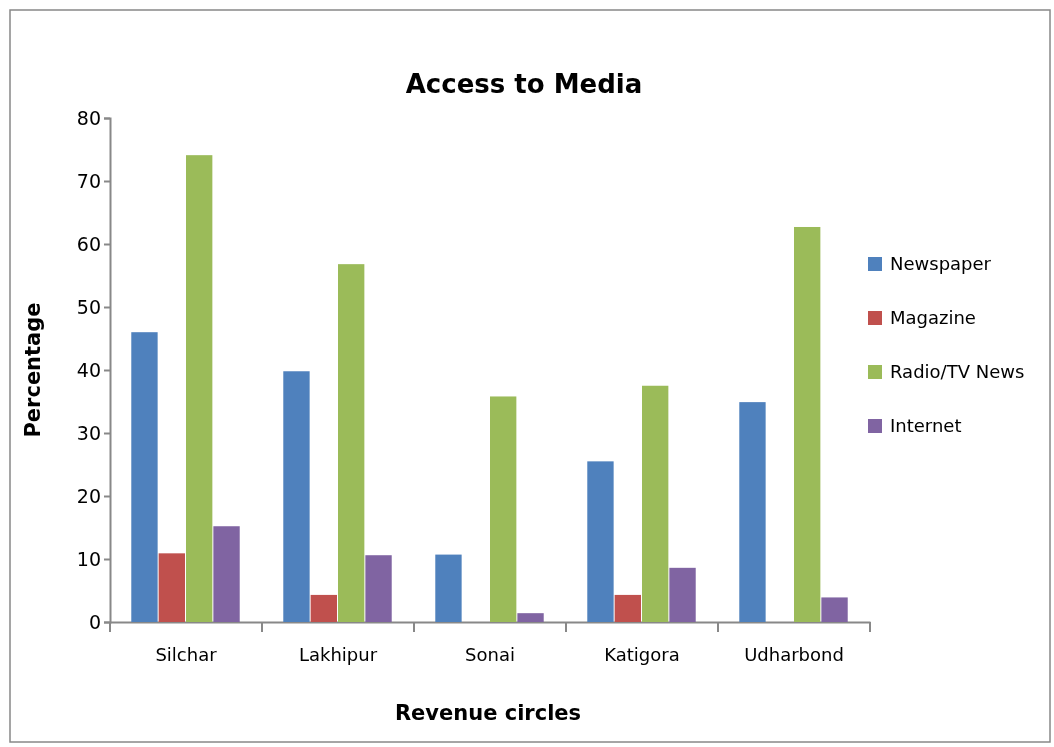 Image resolution: width=1054 pixels, height=747 pixels. What do you see at coordinates (88, 495) in the screenshot?
I see `y-tick-label: 20` at bounding box center [88, 495].